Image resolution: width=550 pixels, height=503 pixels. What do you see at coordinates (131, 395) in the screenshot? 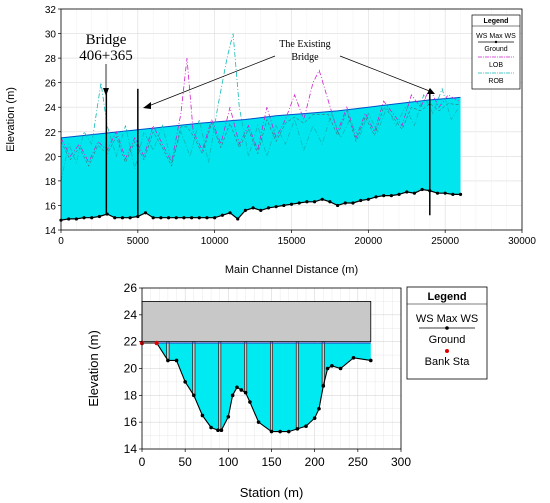
I see `y-tick-label: 18` at bounding box center [131, 395].